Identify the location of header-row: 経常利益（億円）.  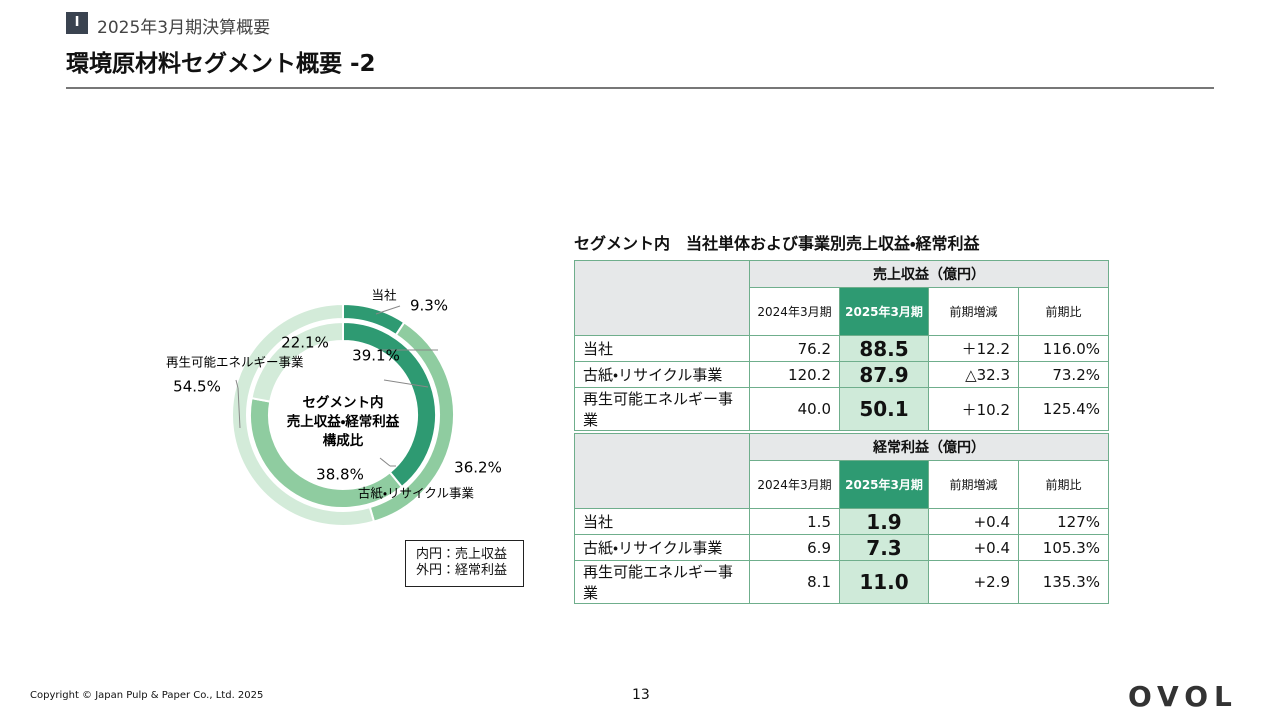
(841, 471).